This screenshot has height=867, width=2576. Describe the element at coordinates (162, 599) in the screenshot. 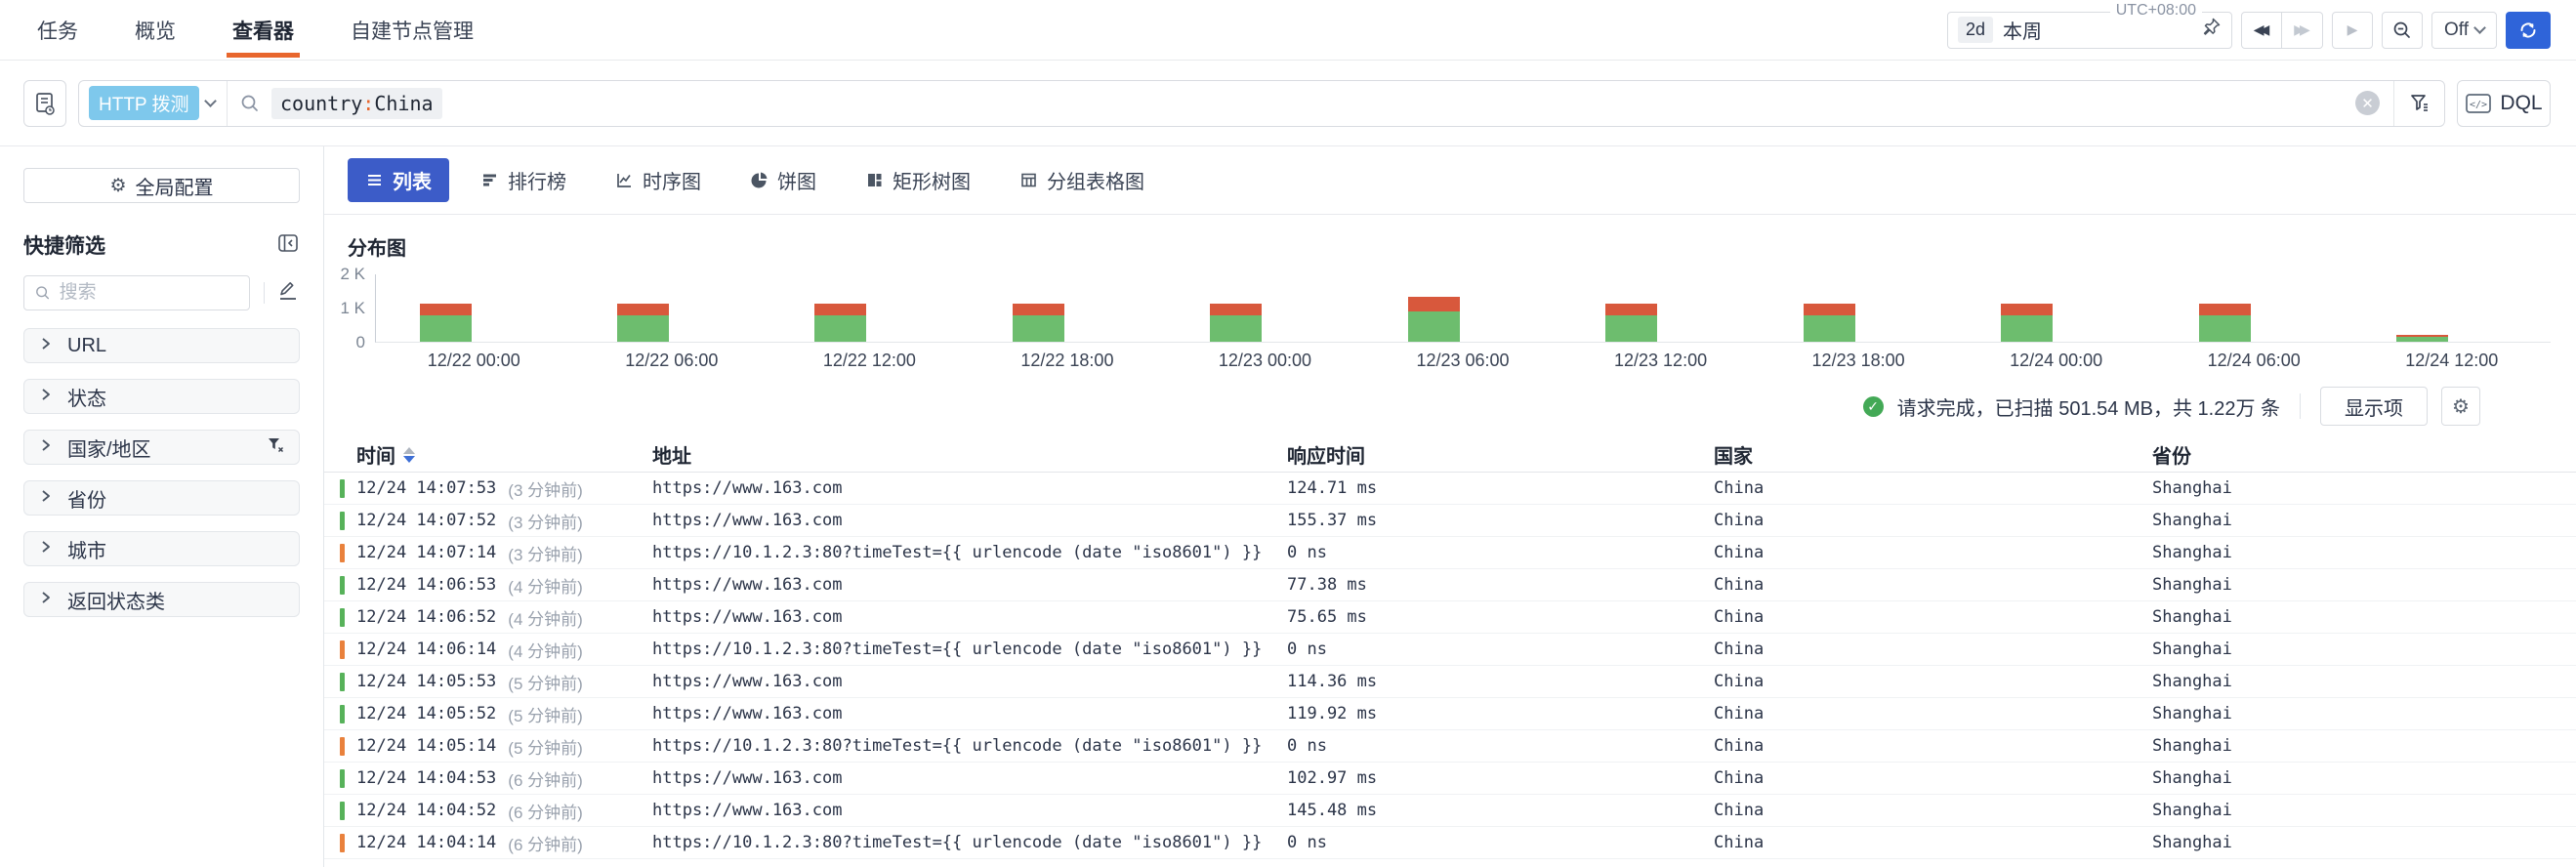

I see `filter-panel-5: 返回状态类` at that location.